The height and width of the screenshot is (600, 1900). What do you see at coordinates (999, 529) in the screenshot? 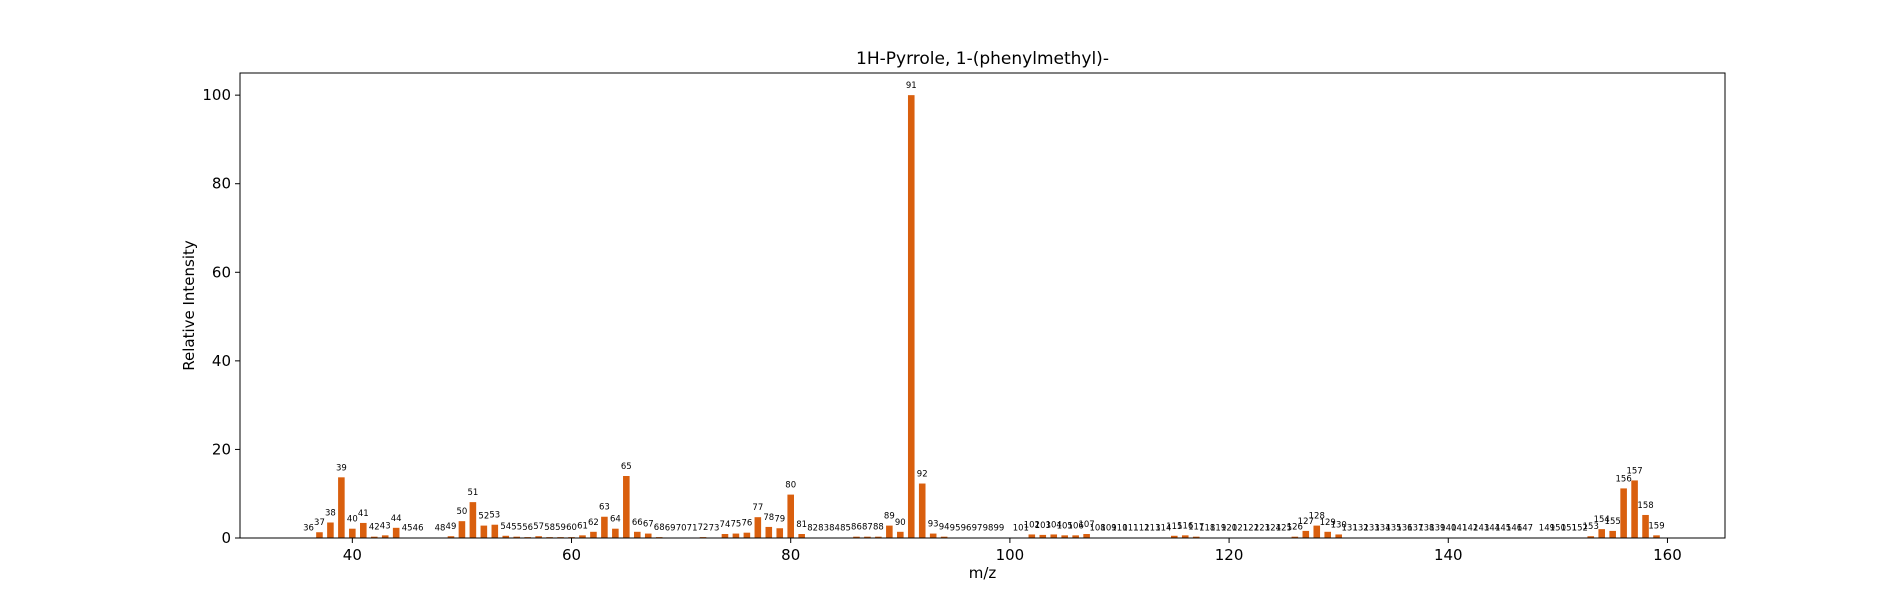
I see `bar-label: 99` at bounding box center [999, 529].